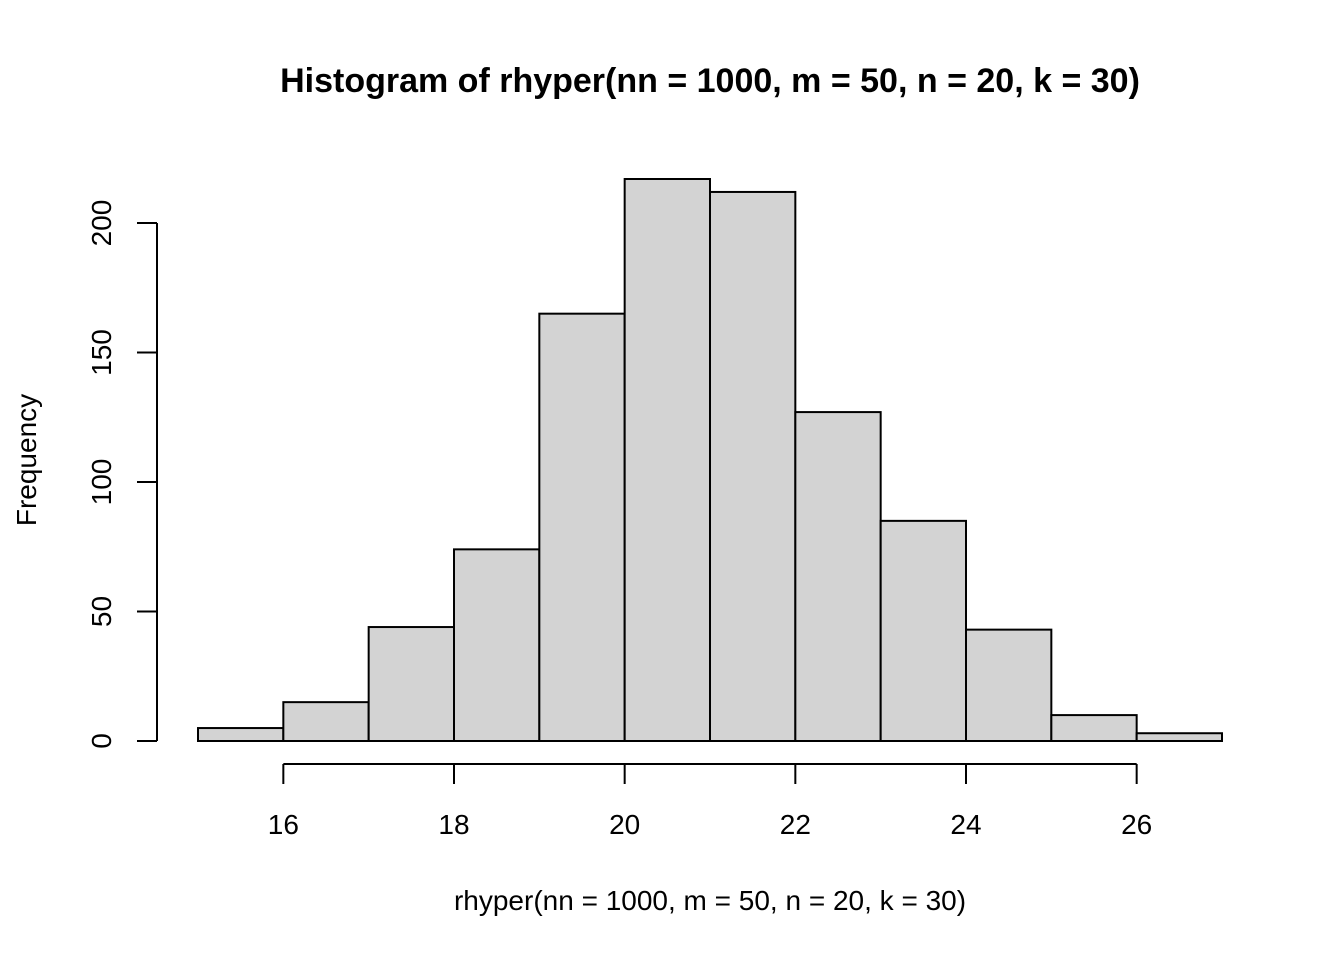  I want to click on y-tick-label-150: 150, so click(101, 352).